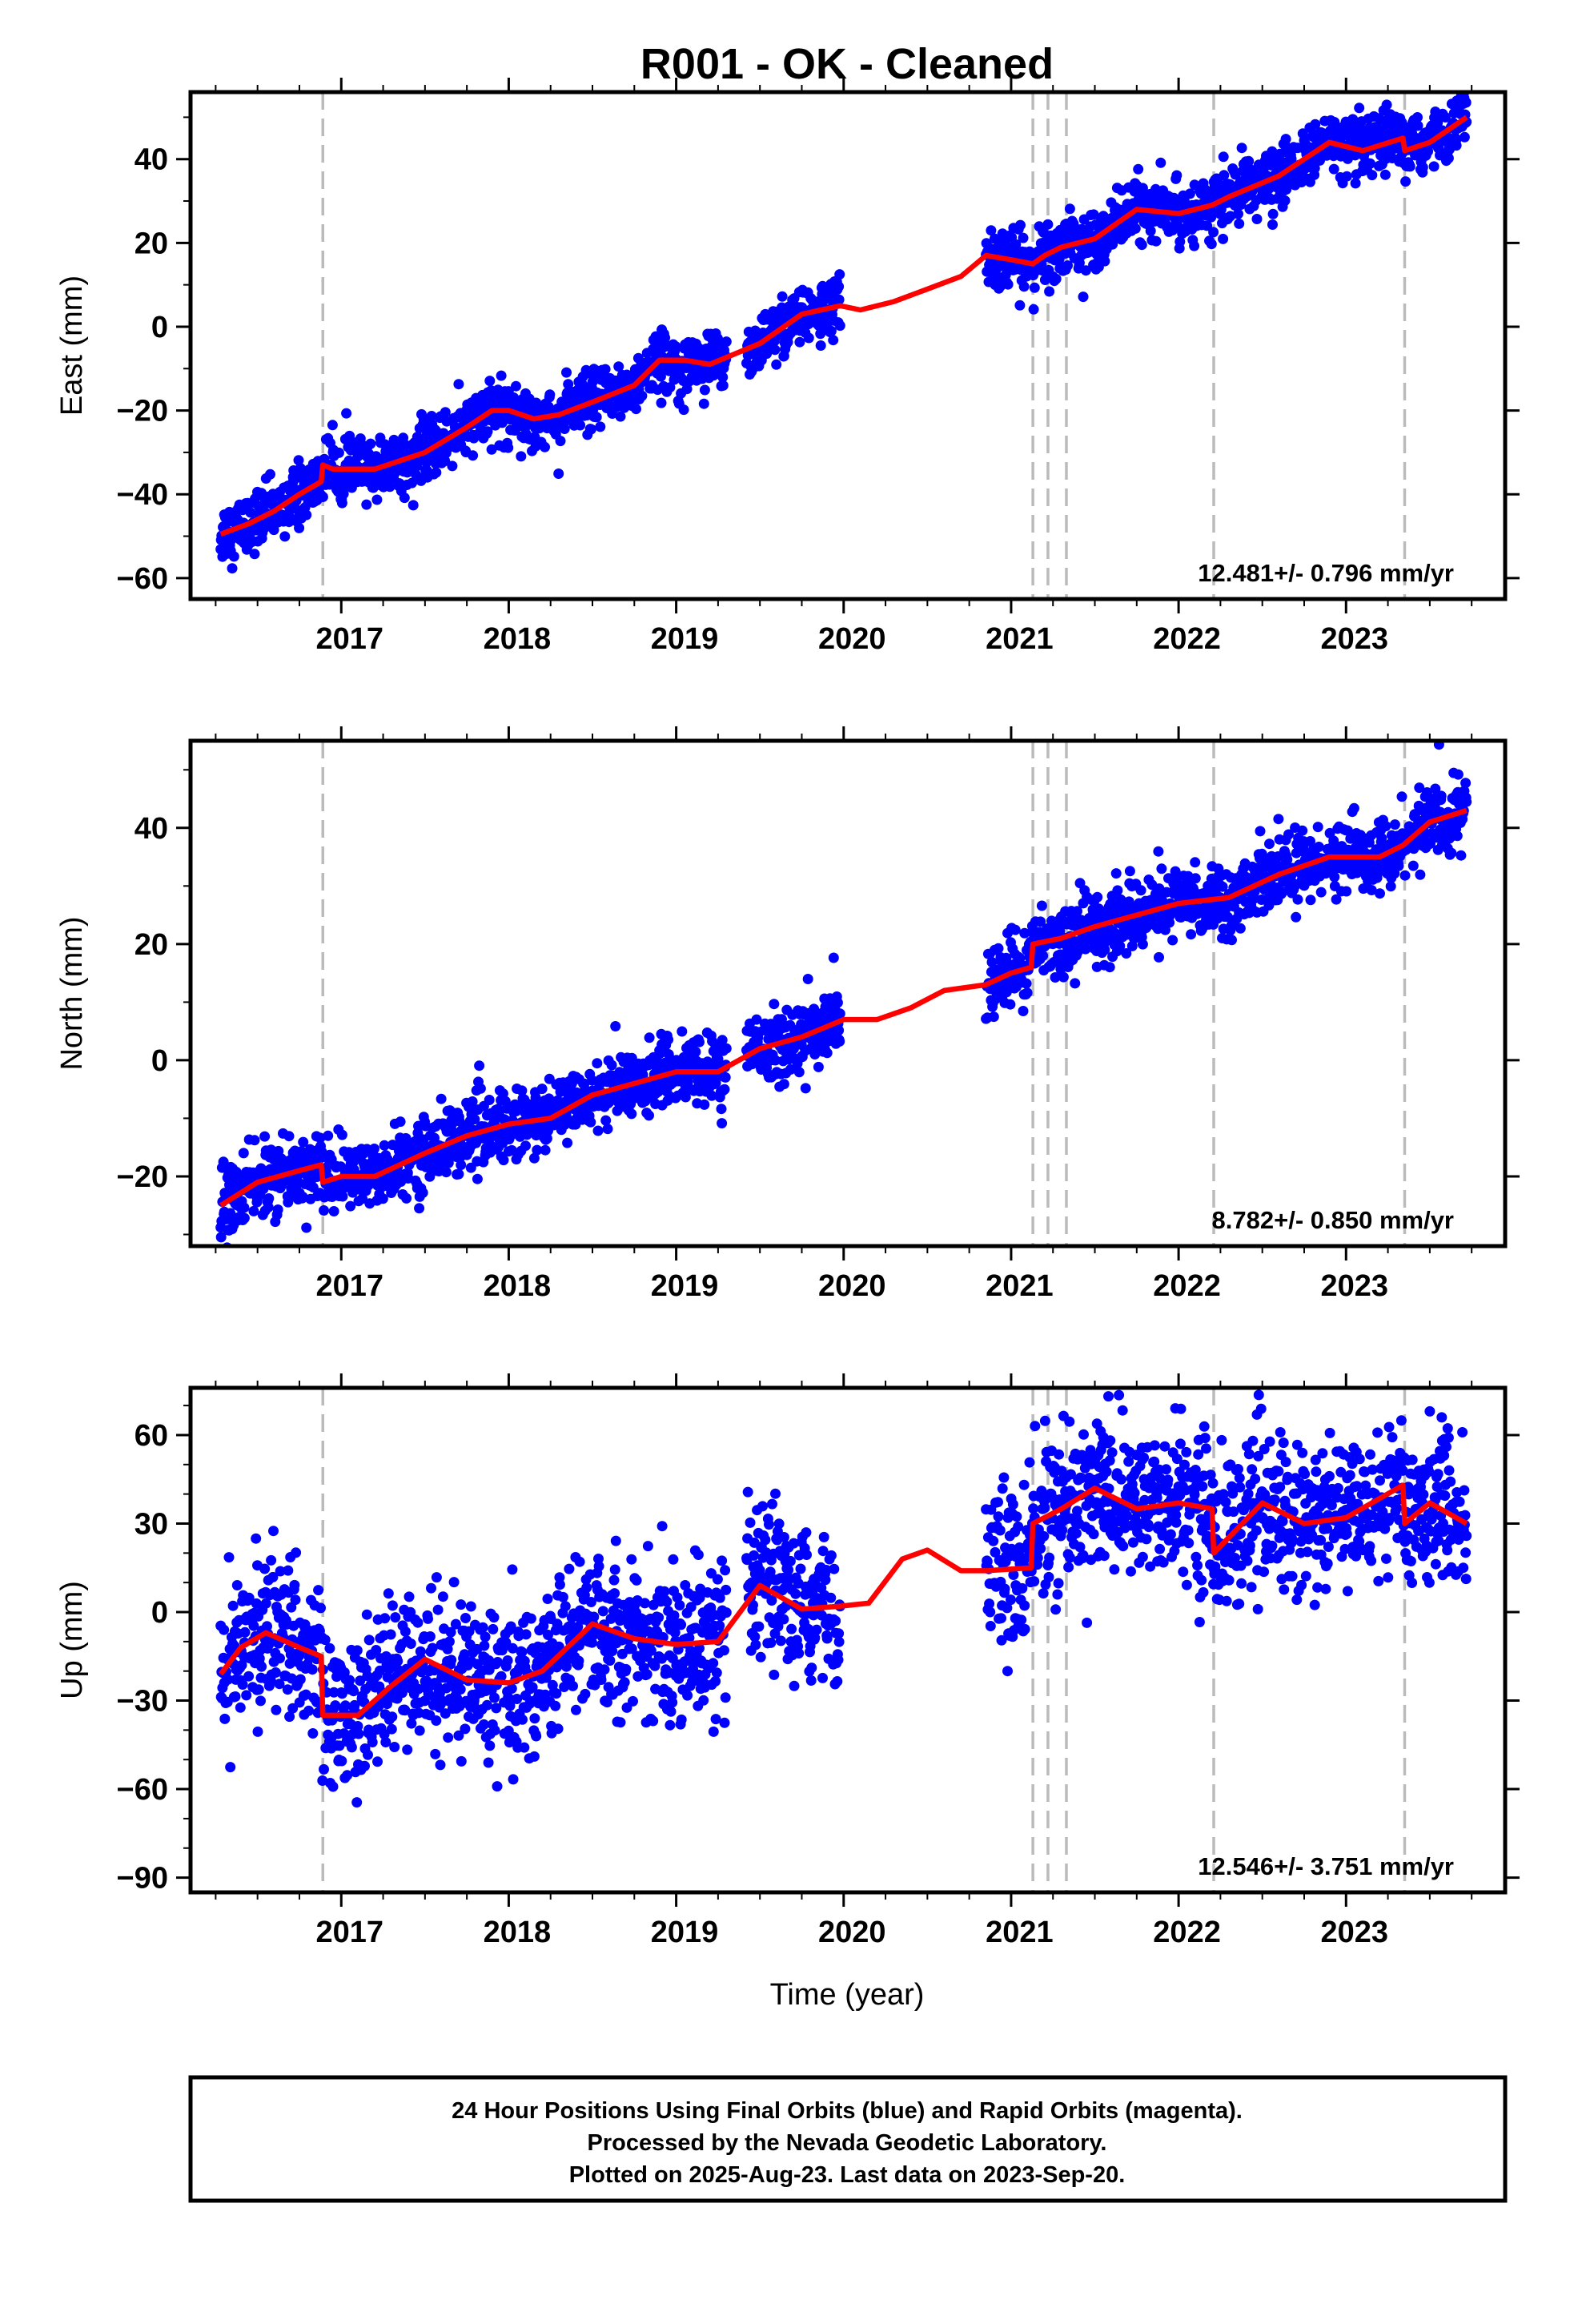  Describe the element at coordinates (1333, 1220) in the screenshot. I see `rate-label: 8.782+/- 0.850 mm/yr` at that location.